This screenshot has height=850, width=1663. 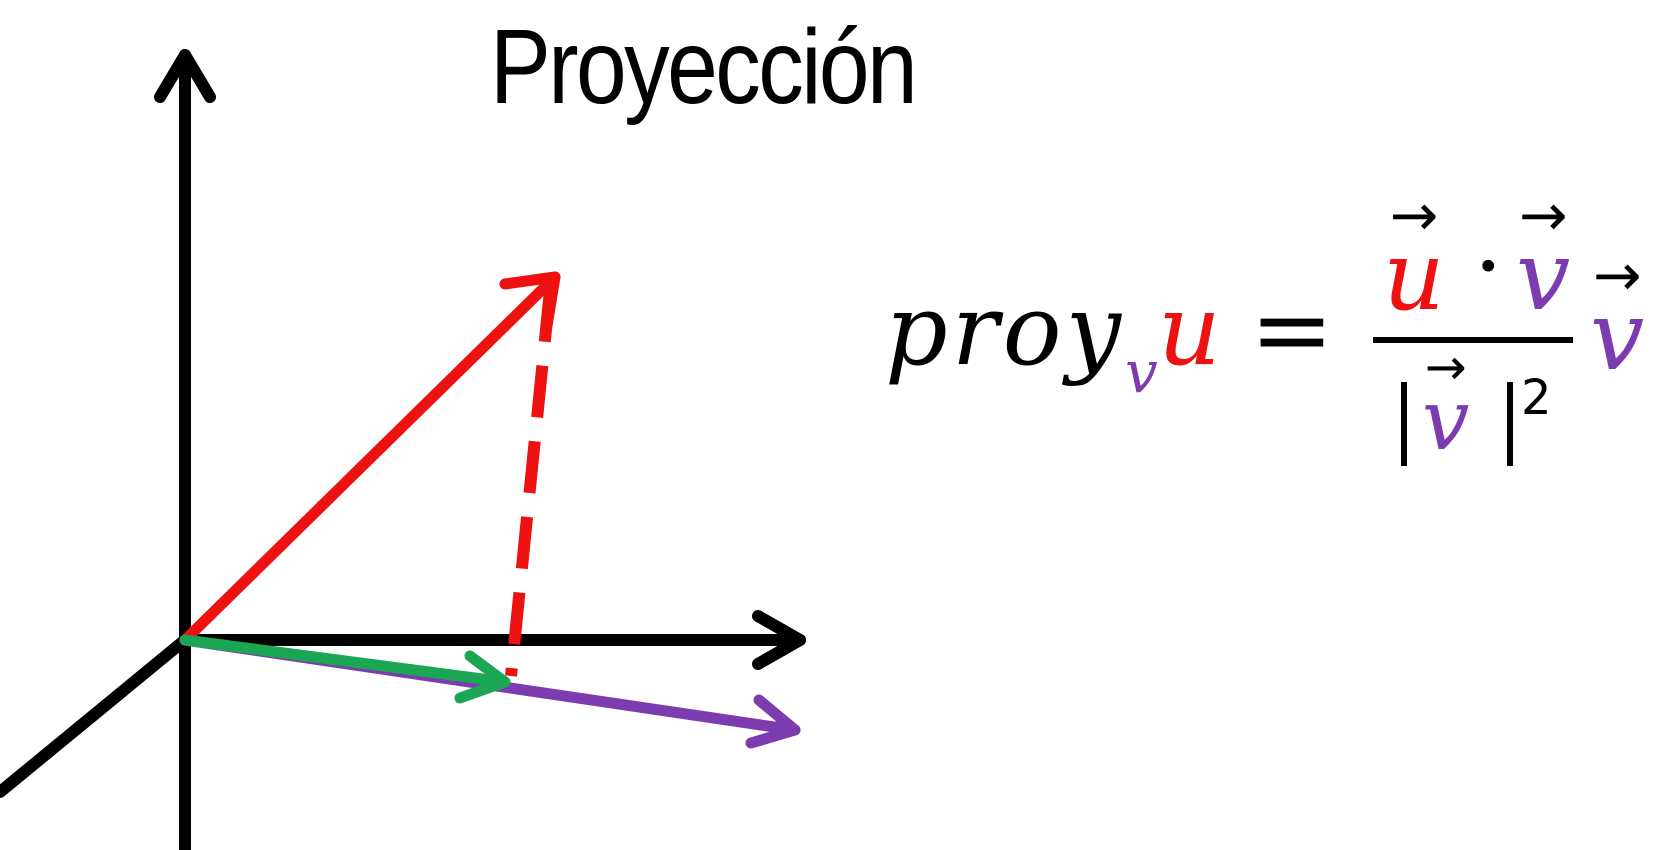 I want to click on denominator-vector-v: → v, so click(x=1446, y=403).